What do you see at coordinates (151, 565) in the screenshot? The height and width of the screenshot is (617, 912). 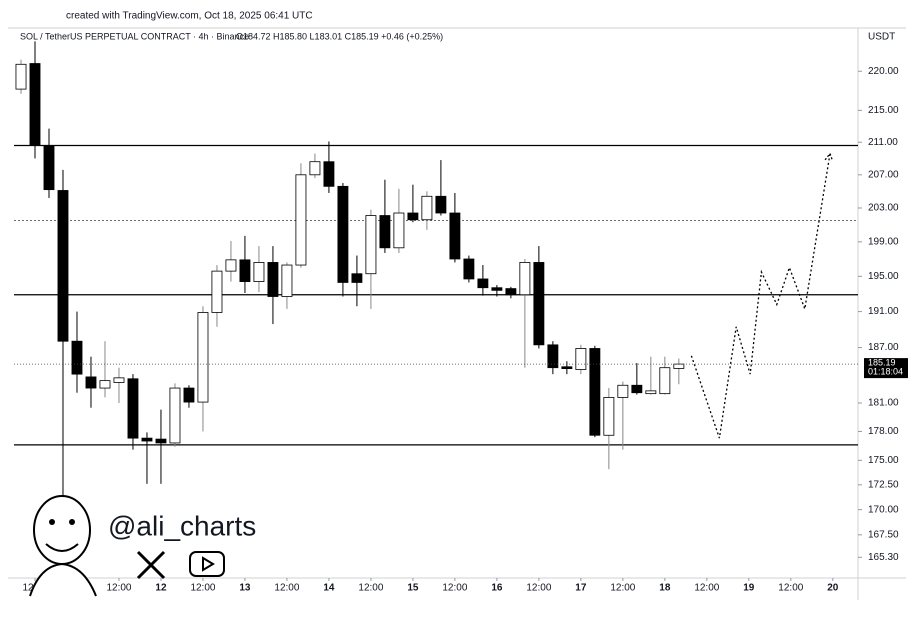 I see `x-icon` at bounding box center [151, 565].